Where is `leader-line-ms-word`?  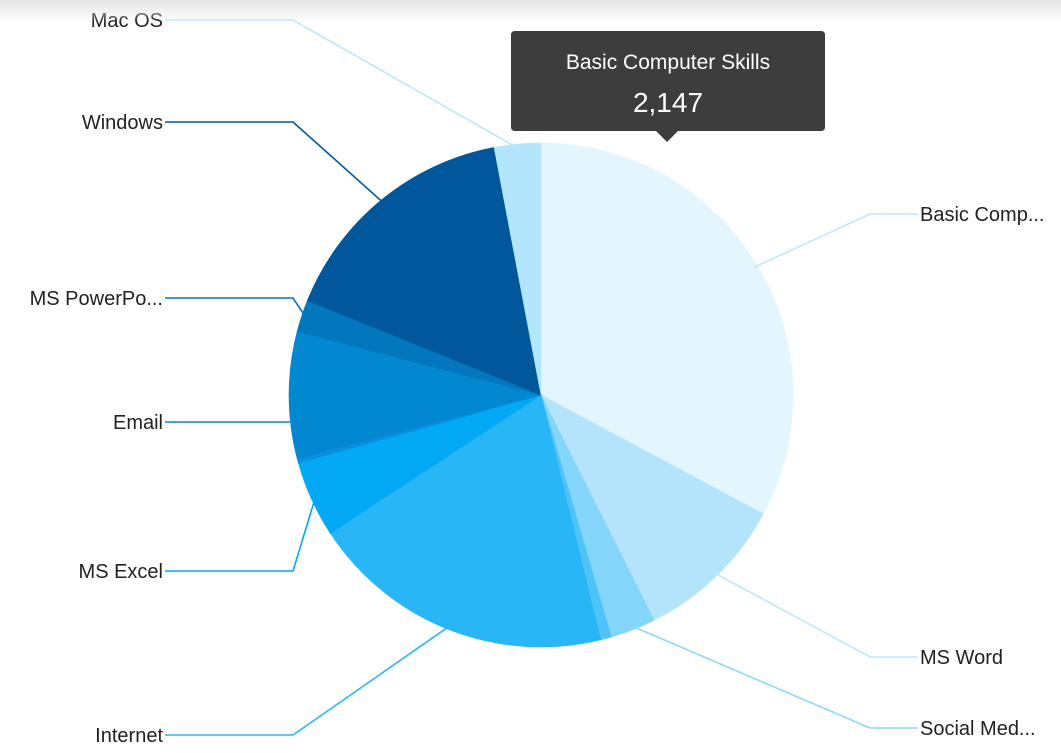
leader-line-ms-word is located at coordinates (815, 614).